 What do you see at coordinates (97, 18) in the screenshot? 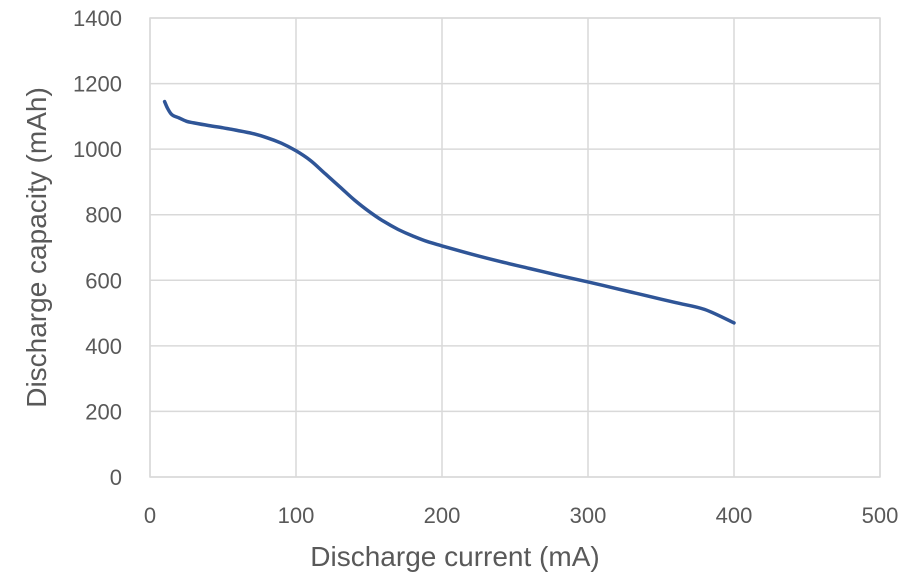
I see `y-tick-label: 1400` at bounding box center [97, 18].